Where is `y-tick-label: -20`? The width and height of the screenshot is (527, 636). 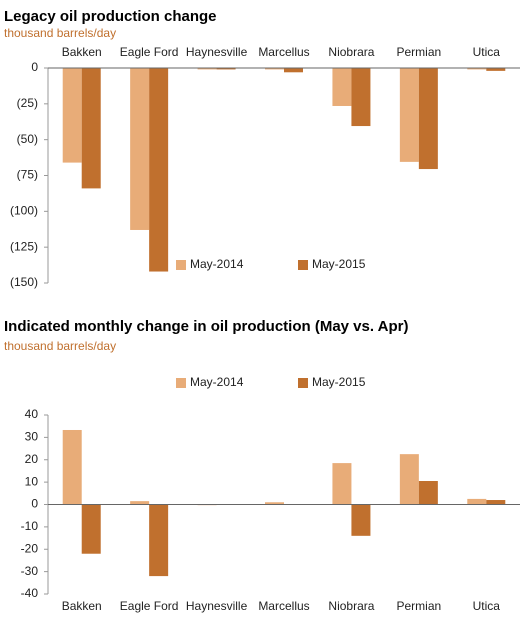
y-tick-label: -20 is located at coordinates (30, 548).